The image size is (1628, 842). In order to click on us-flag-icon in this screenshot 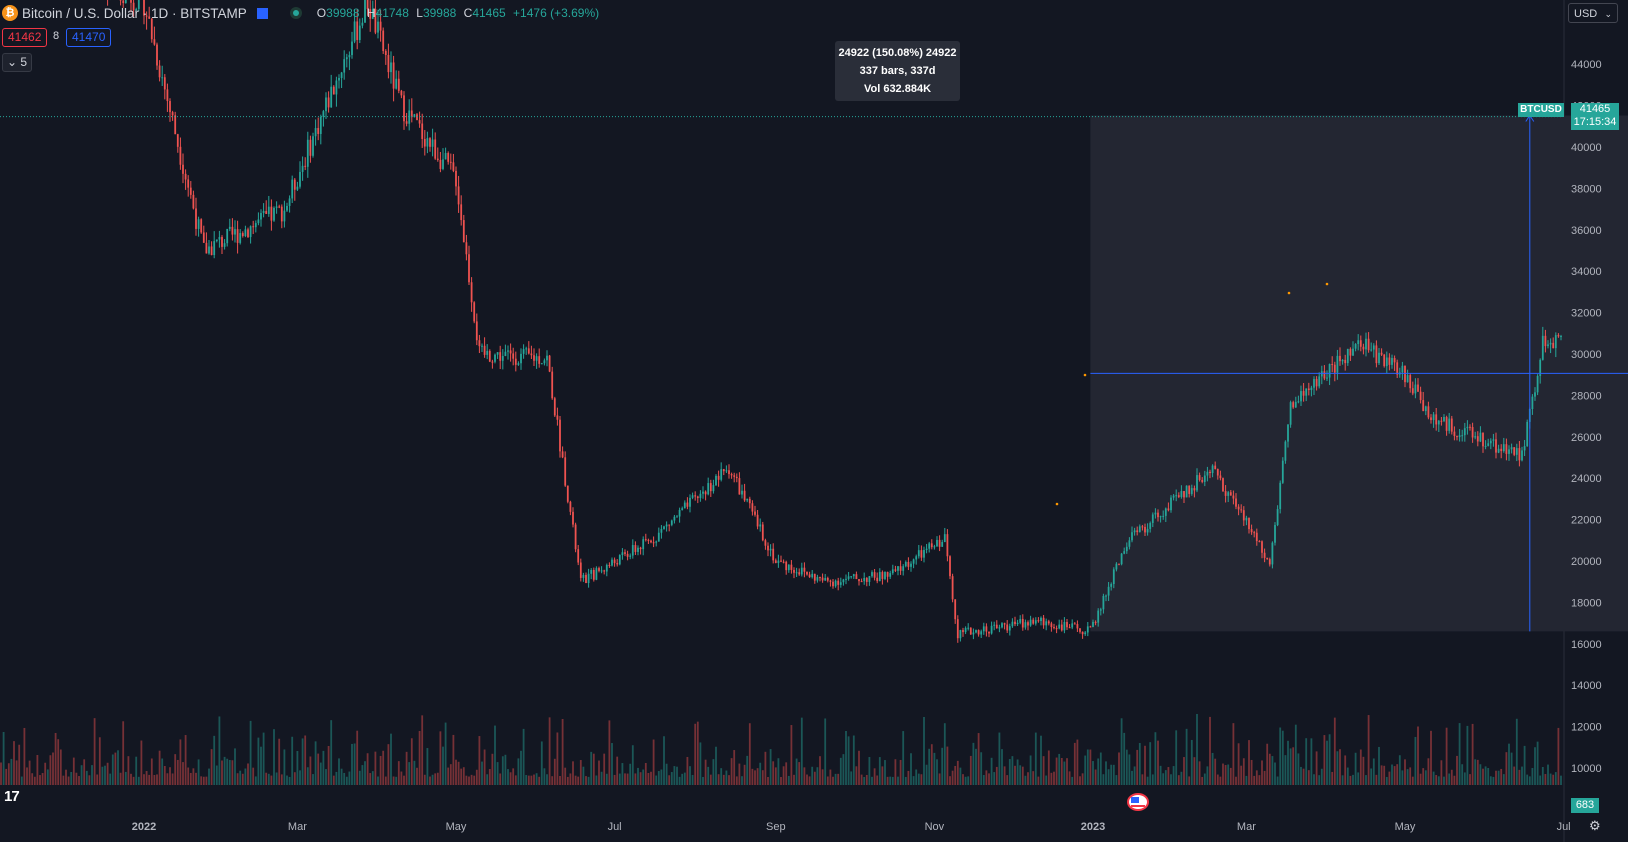, I will do `click(1138, 802)`.